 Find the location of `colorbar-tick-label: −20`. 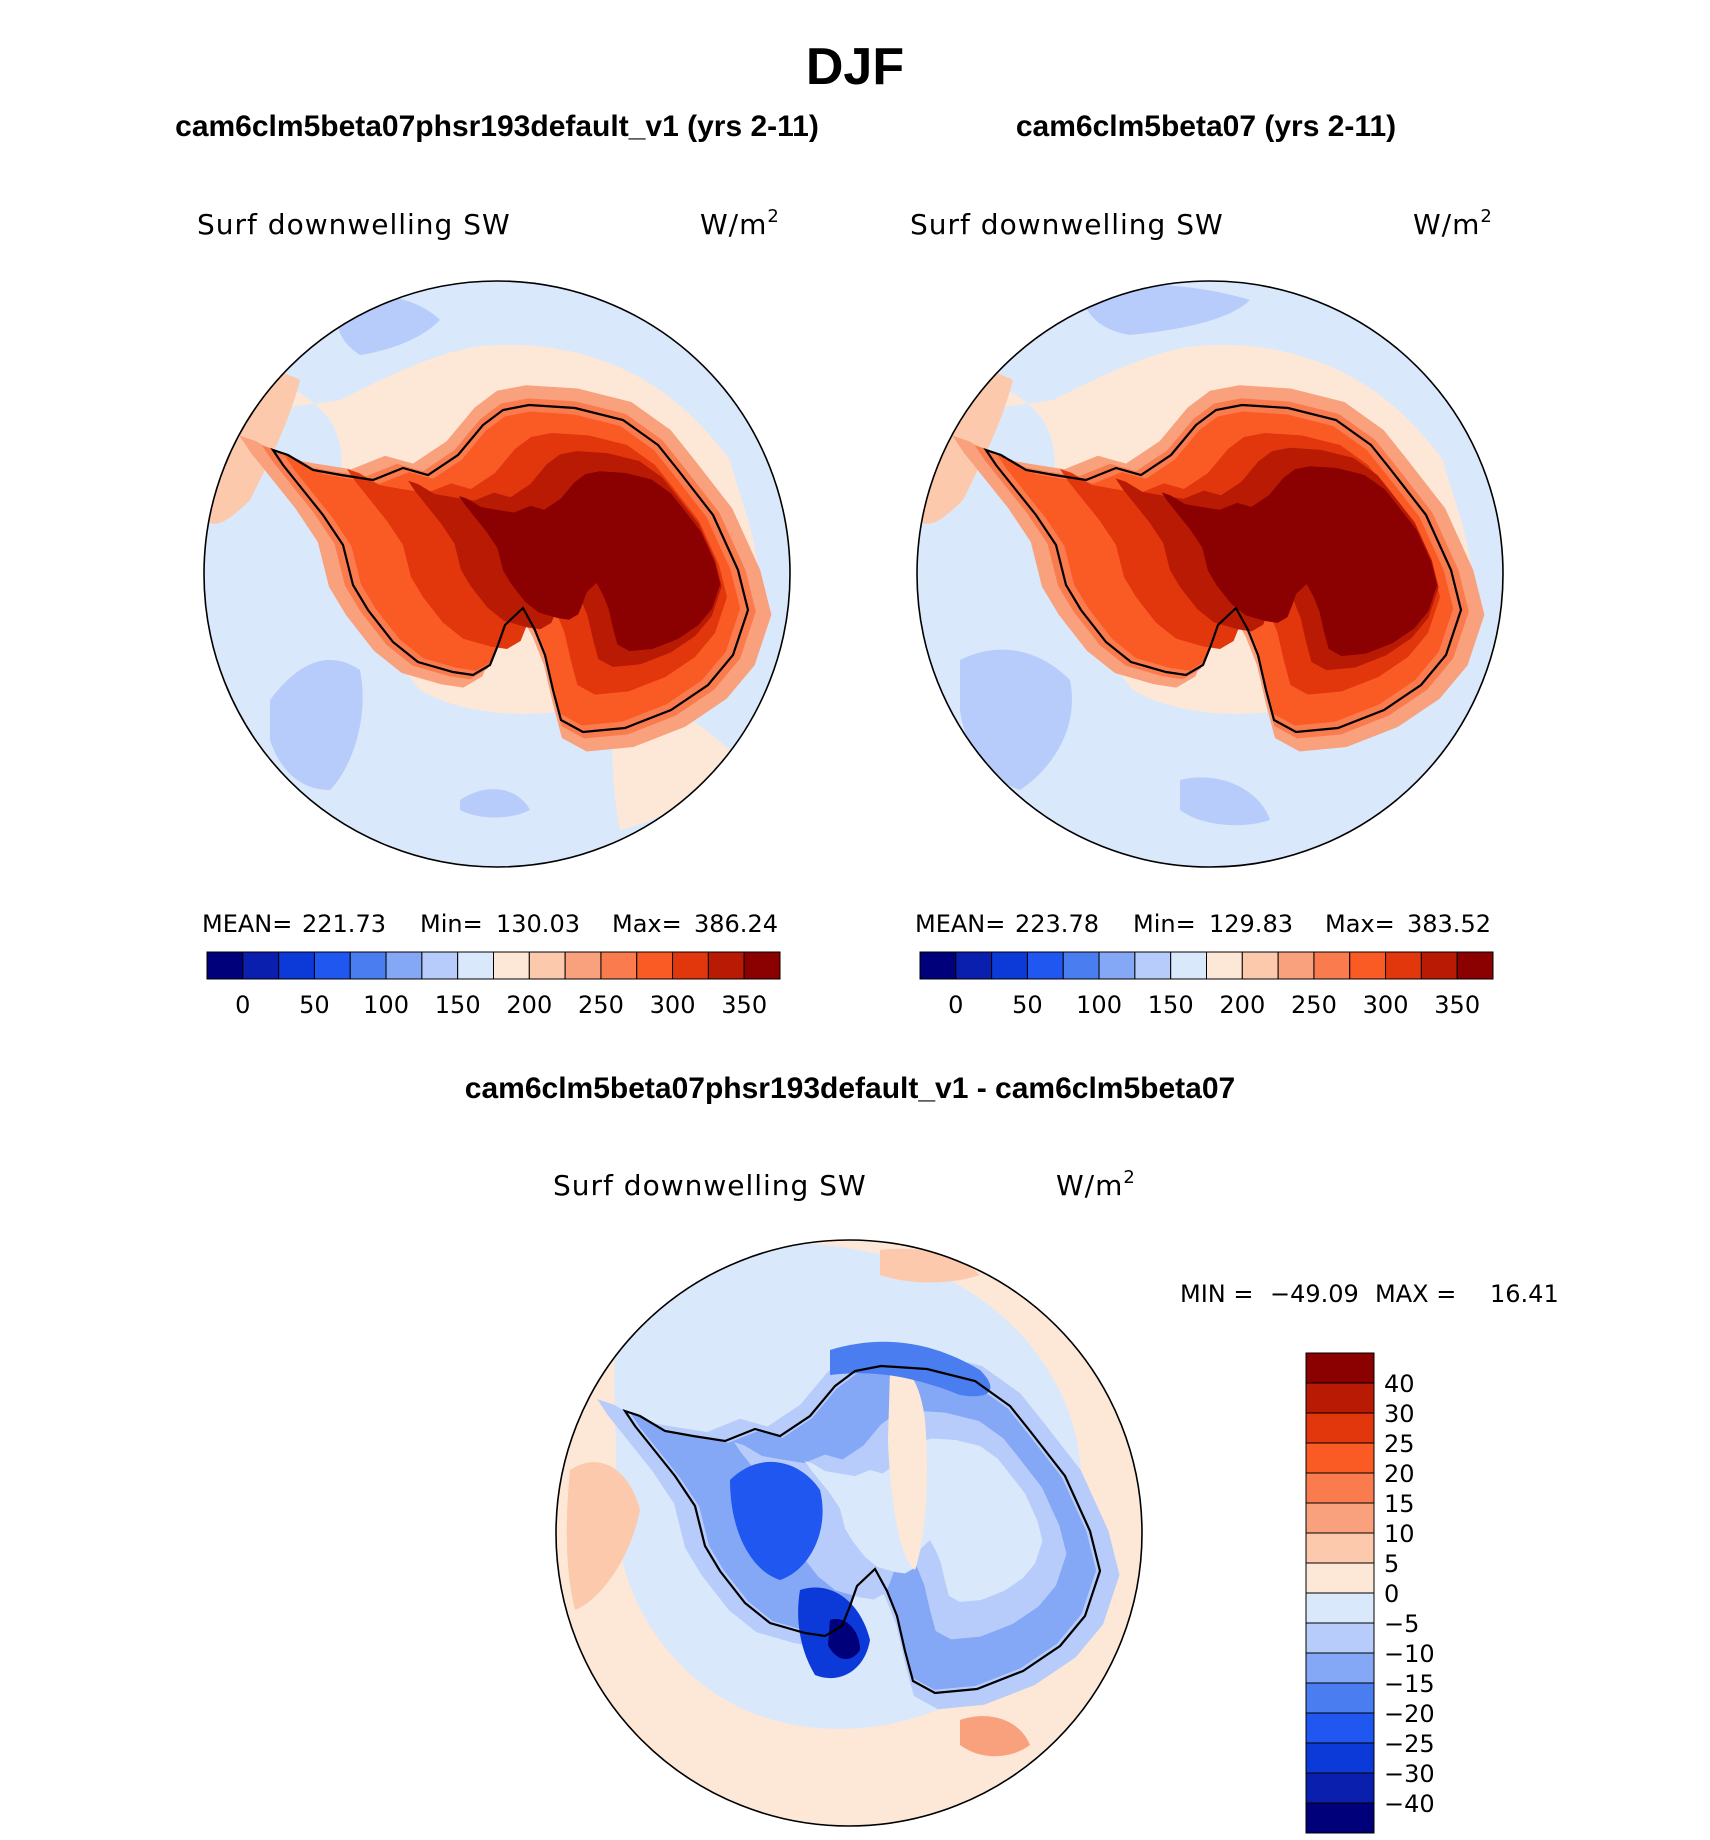

colorbar-tick-label: −20 is located at coordinates (1409, 1714).